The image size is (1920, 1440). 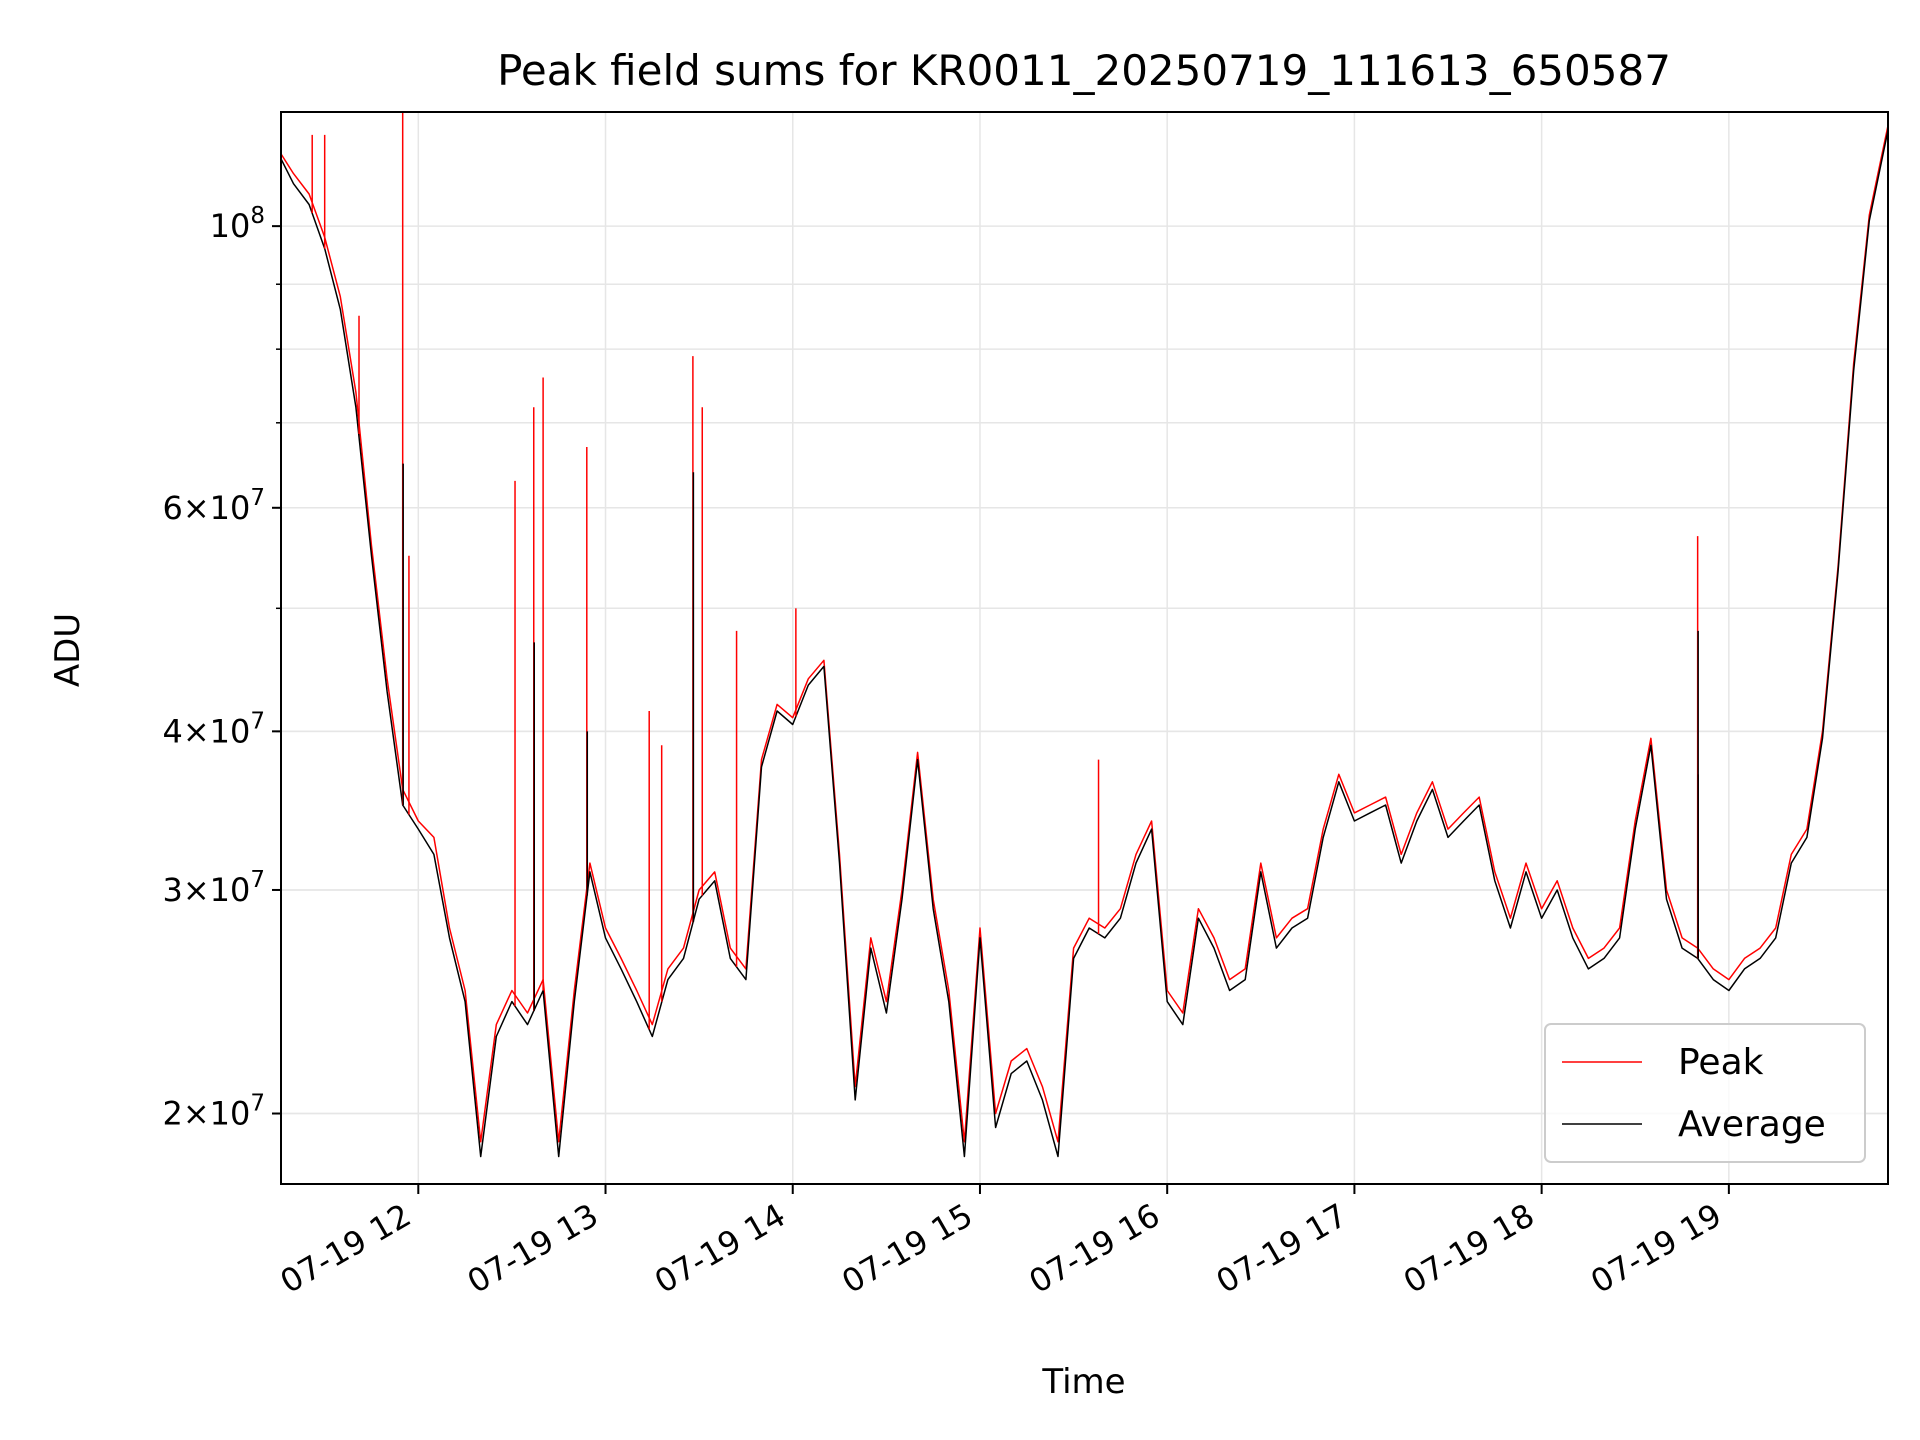 I want to click on y-axis: 2×107 3×107 4×107 6×107 108, so click(x=221, y=668).